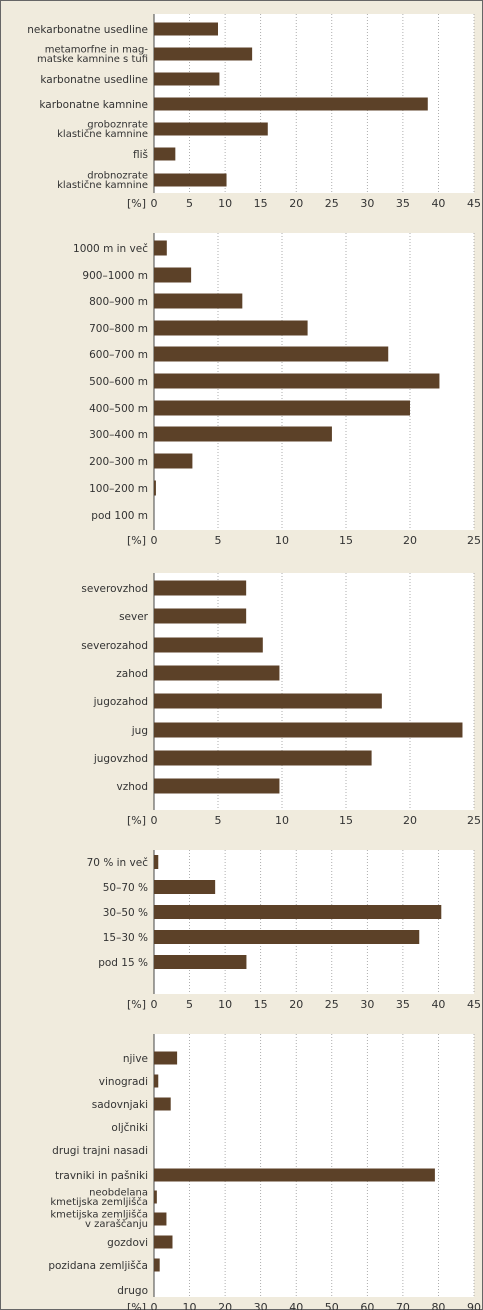  I want to click on category-label: sadovnjaki, so click(120, 1105).